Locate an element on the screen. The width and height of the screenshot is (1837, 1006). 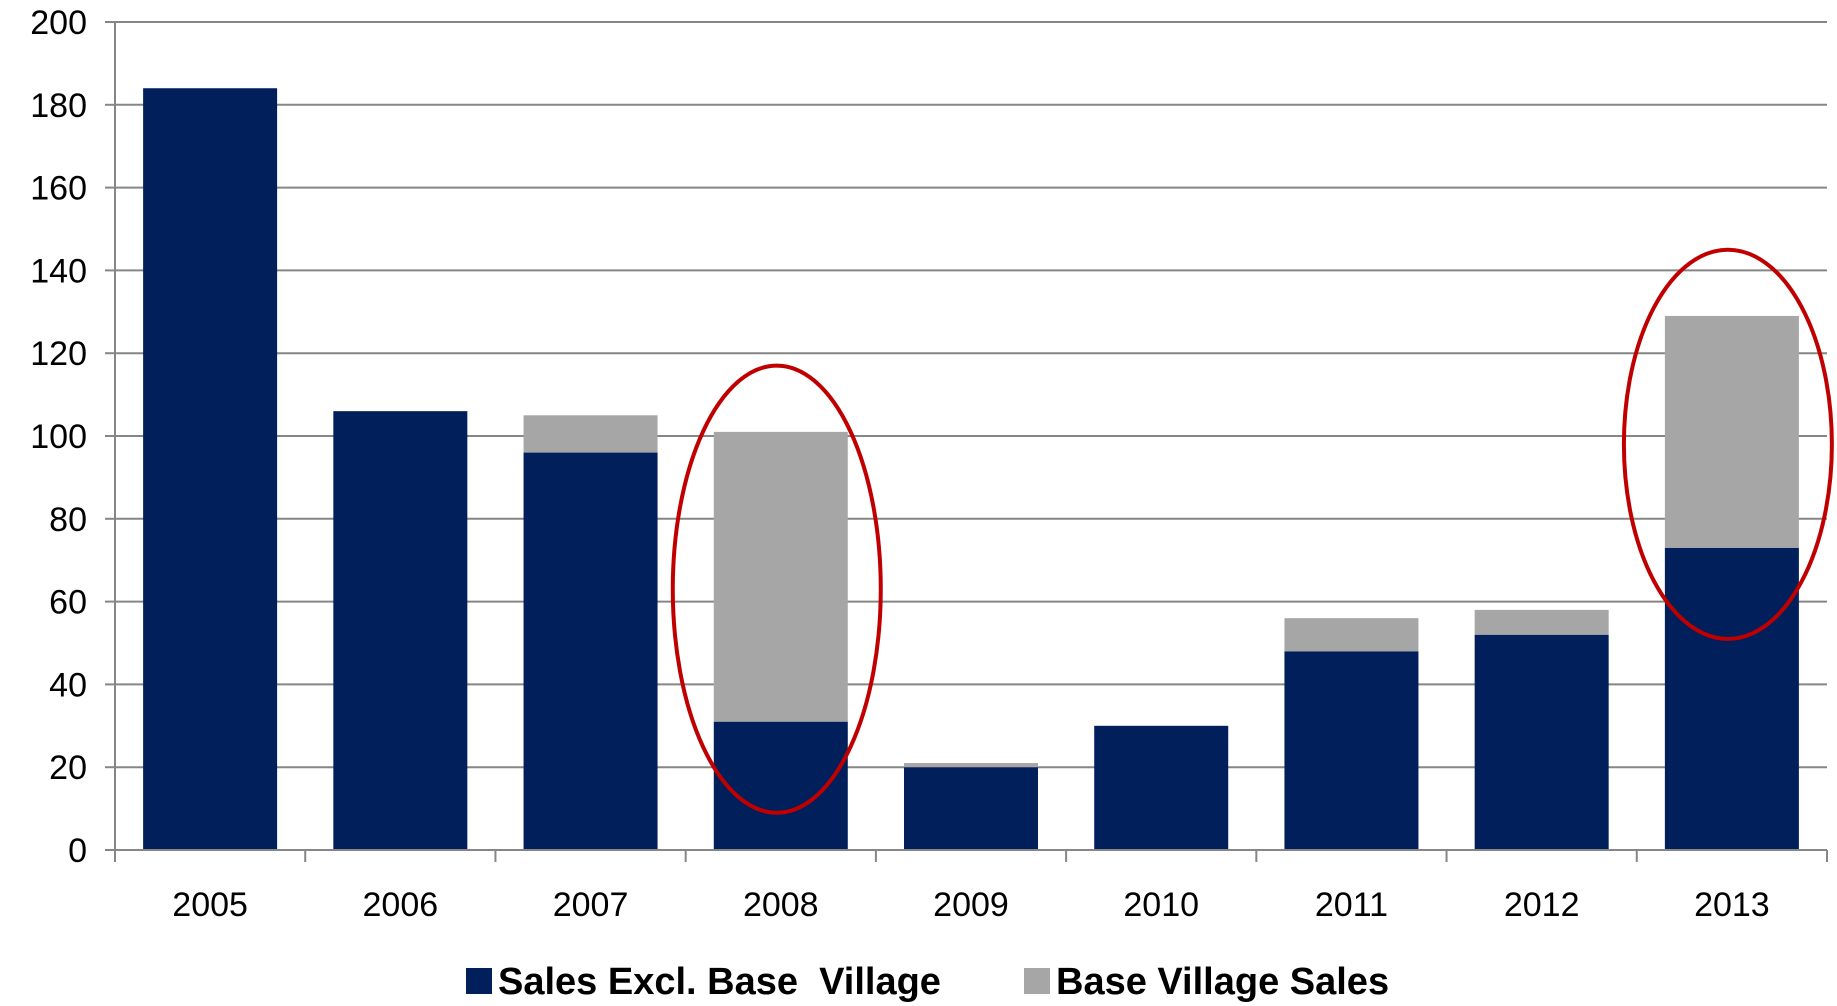
bar-sales-excl-base-village-2012 is located at coordinates (1541, 742).